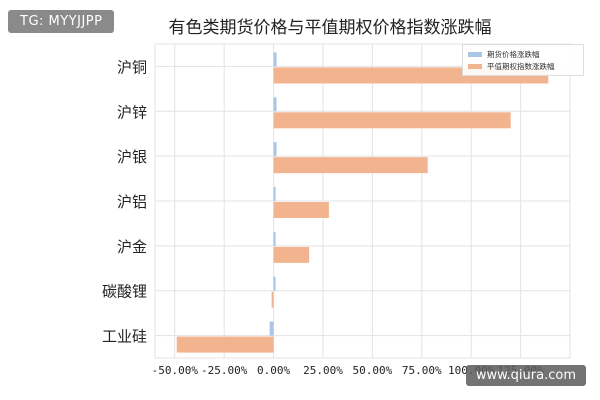 This screenshot has height=400, width=600. Describe the element at coordinates (175, 370) in the screenshot. I see `x-tick-label: -50.00%` at that location.